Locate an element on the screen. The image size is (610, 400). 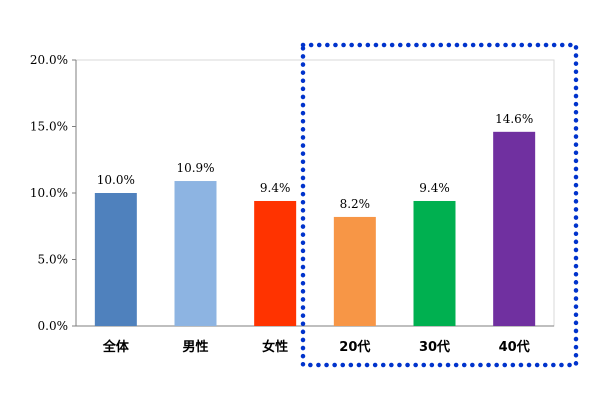
data-label: 10.9% is located at coordinates (195, 168).